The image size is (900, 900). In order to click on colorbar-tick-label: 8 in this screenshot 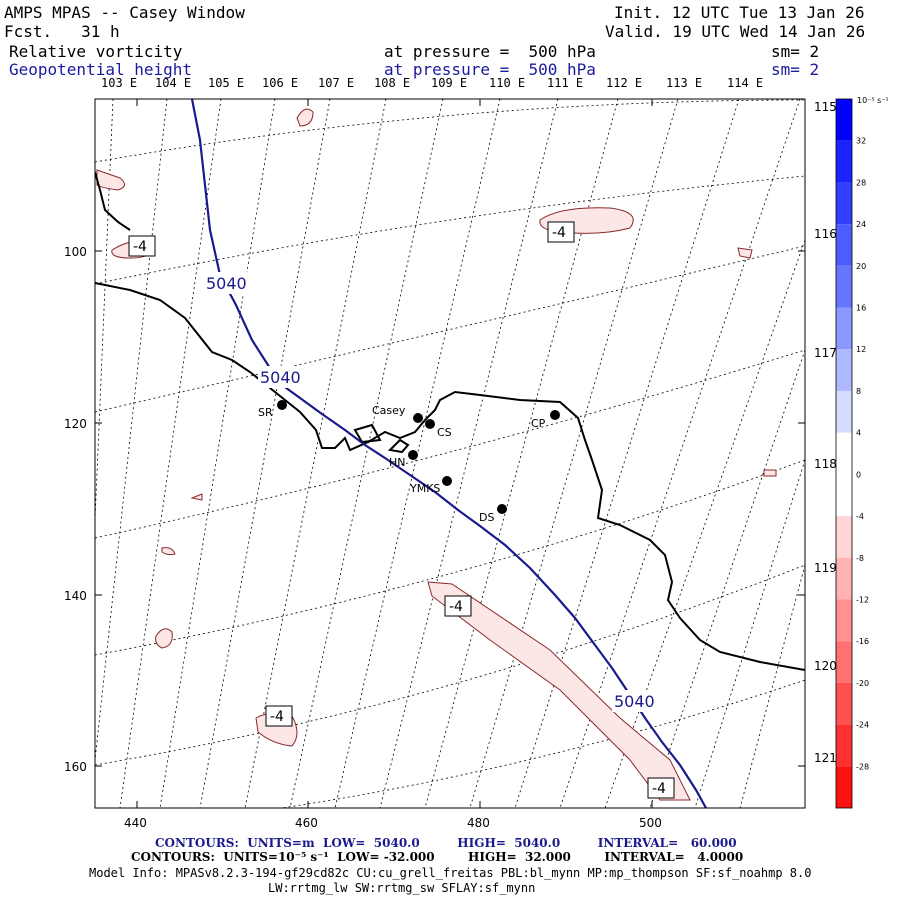, I will do `click(858, 391)`.